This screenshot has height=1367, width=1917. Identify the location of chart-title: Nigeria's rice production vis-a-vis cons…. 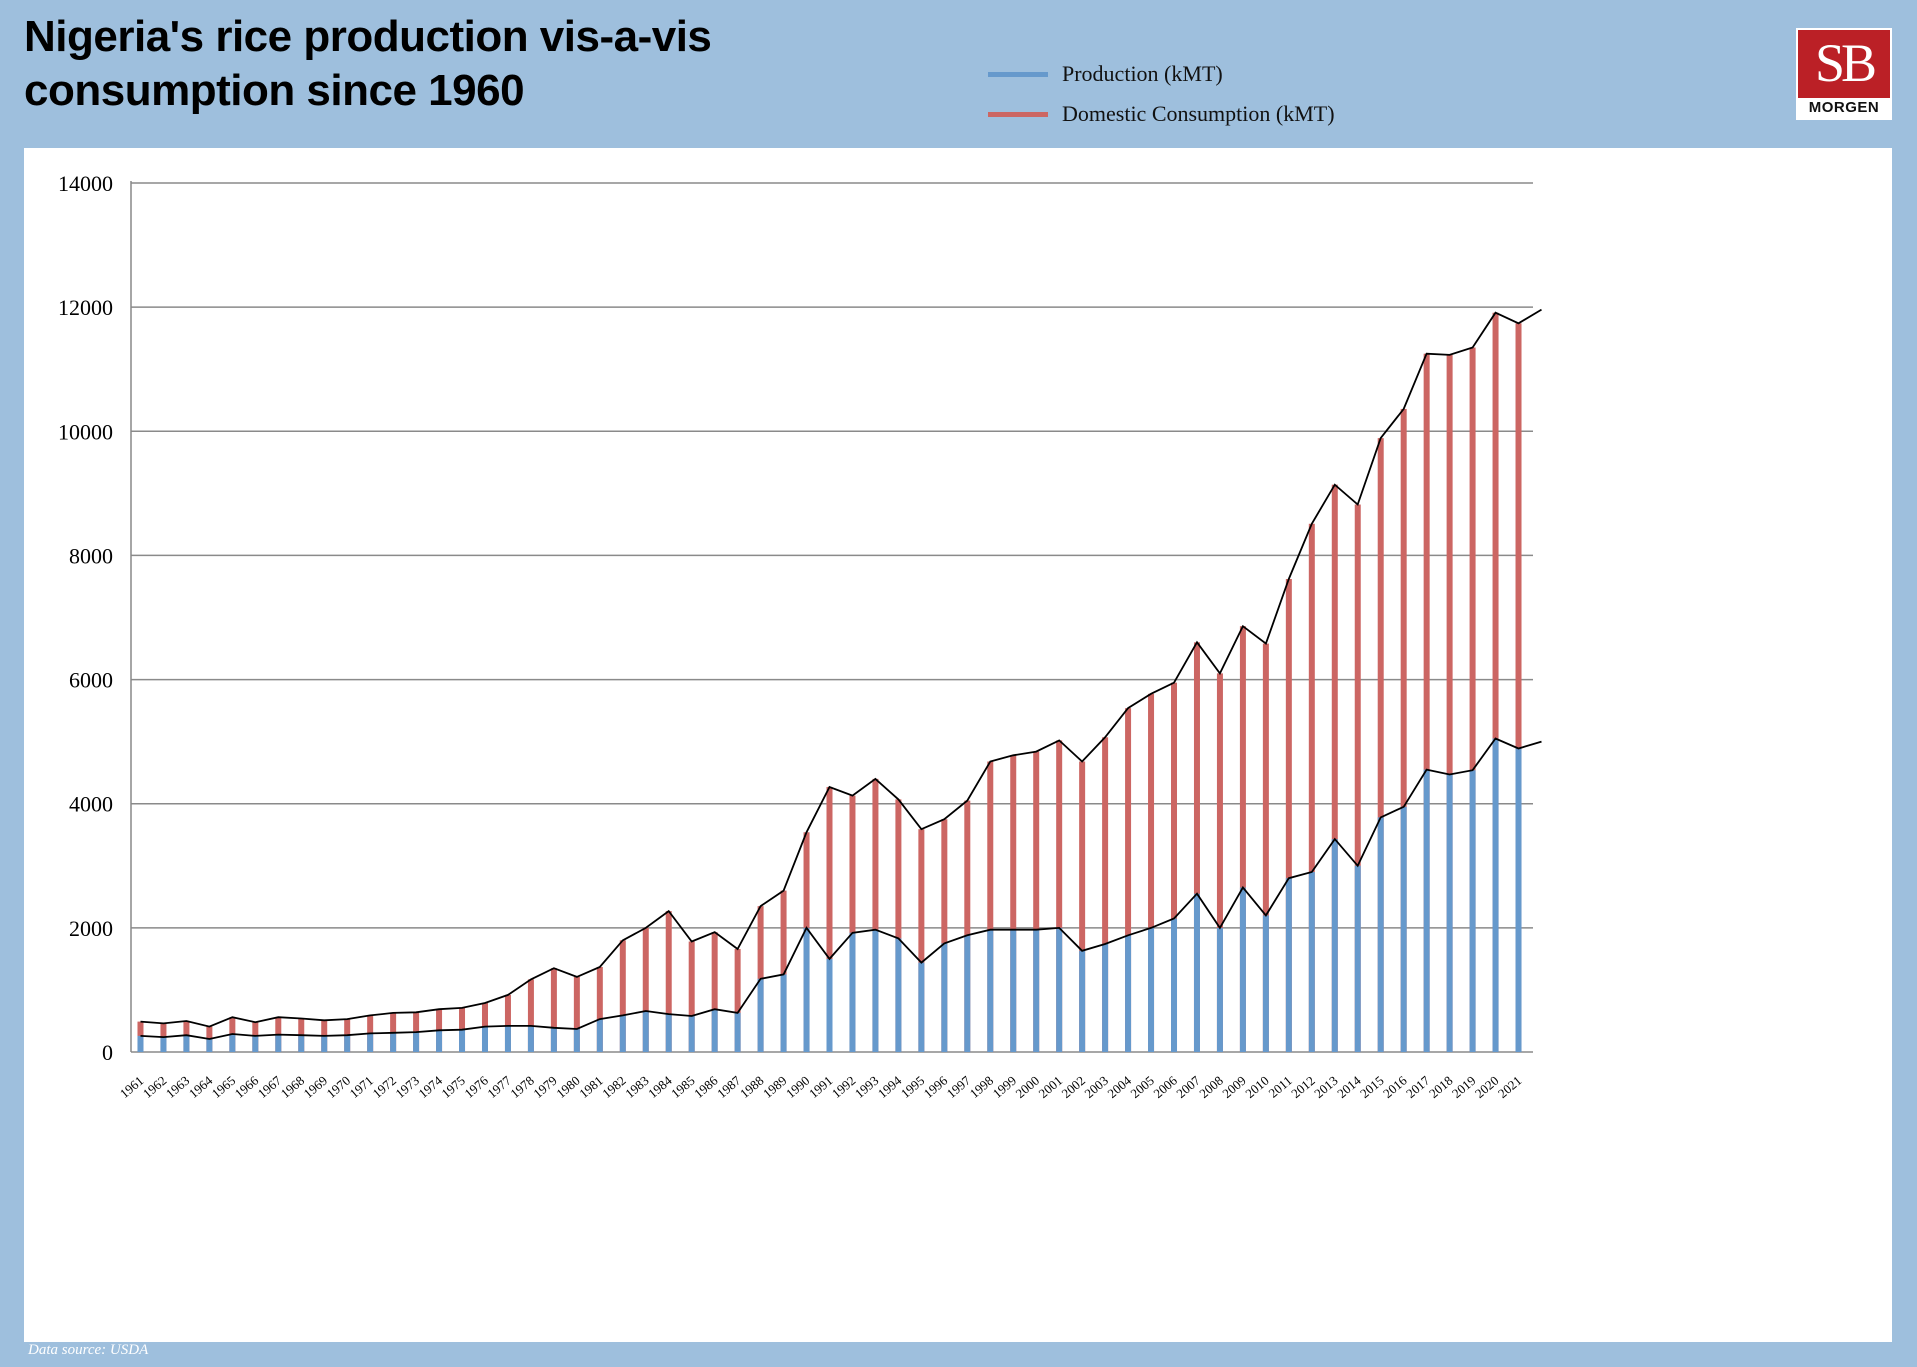
(368, 64).